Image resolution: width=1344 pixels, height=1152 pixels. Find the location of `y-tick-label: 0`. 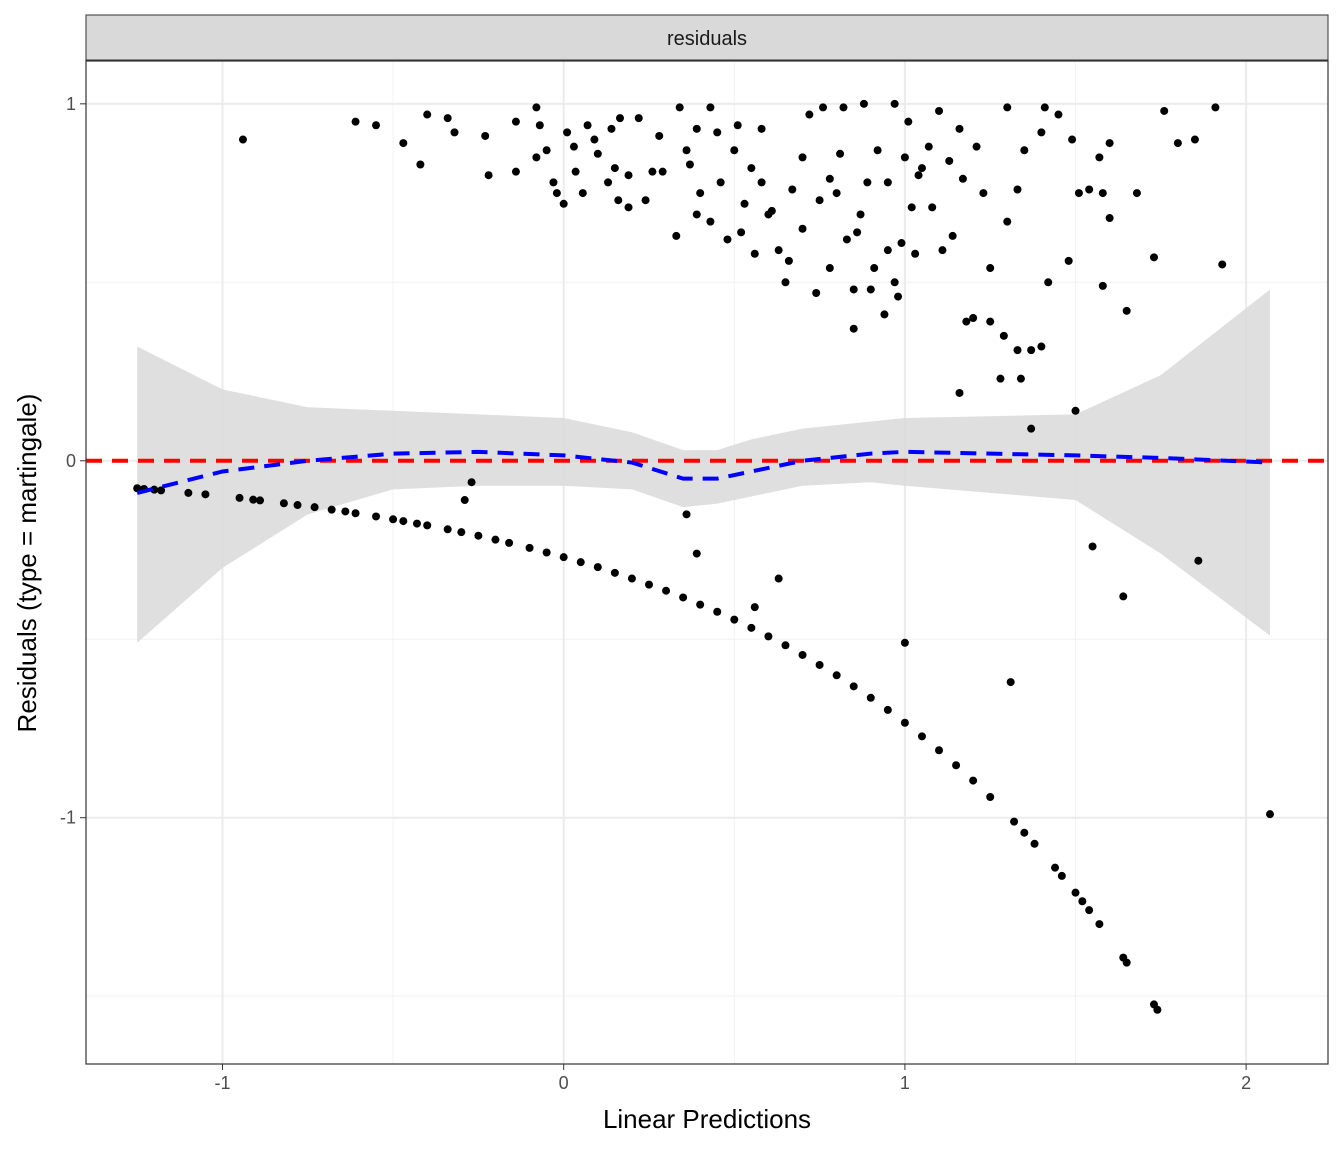

y-tick-label: 0 is located at coordinates (71, 461).